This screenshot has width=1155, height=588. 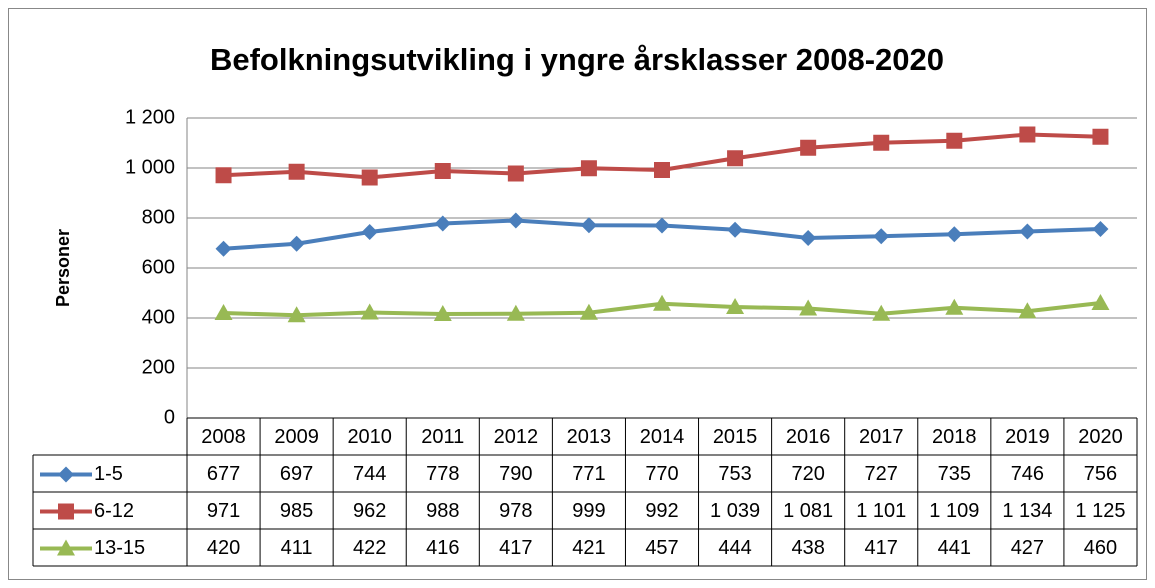 I want to click on table-value: 790, so click(x=515, y=474).